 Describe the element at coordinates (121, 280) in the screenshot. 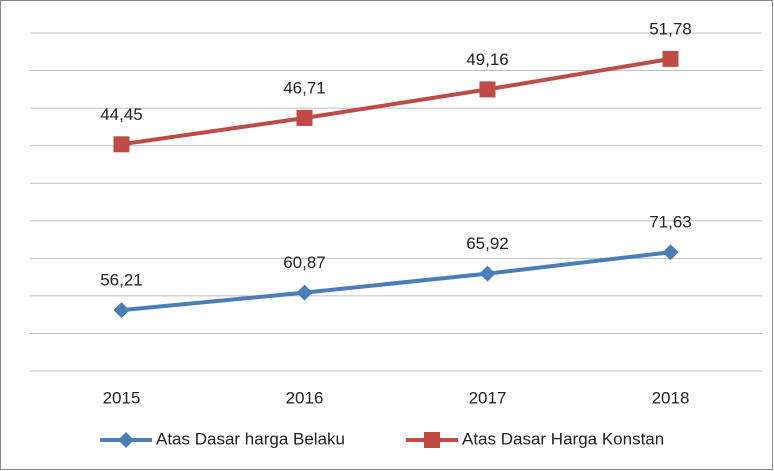

I see `data-label: 56,21` at that location.